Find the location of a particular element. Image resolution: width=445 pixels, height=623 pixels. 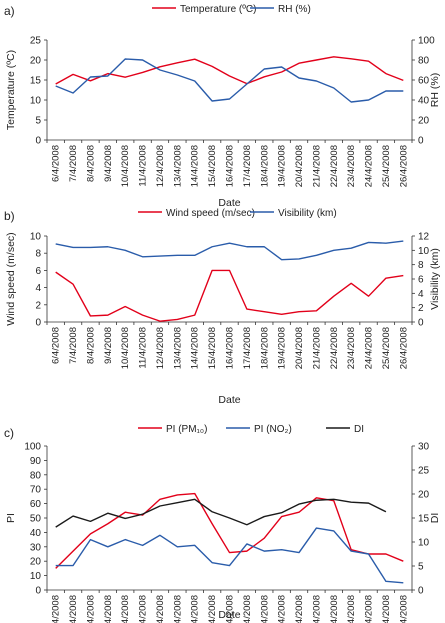

x-tick-label: 24/4/2008 is located at coordinates (369, 348).